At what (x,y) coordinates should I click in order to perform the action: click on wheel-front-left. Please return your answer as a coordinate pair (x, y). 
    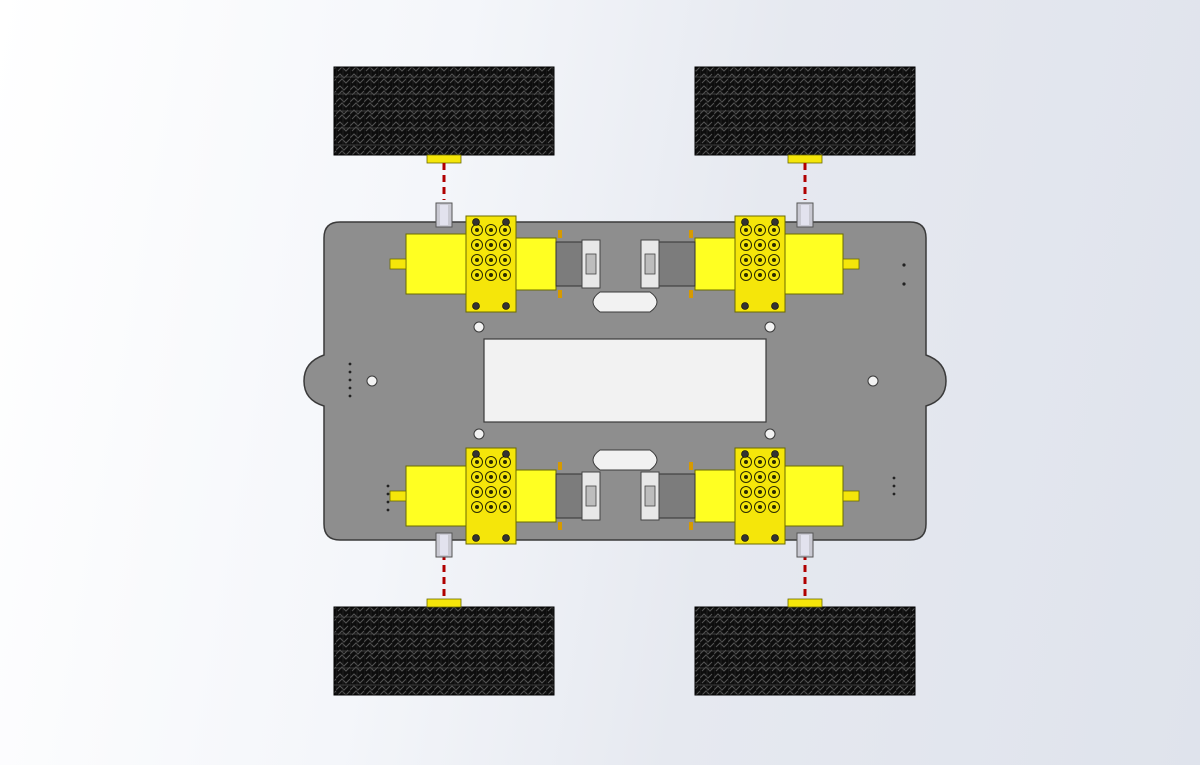
    Looking at the image, I should click on (444, 147).